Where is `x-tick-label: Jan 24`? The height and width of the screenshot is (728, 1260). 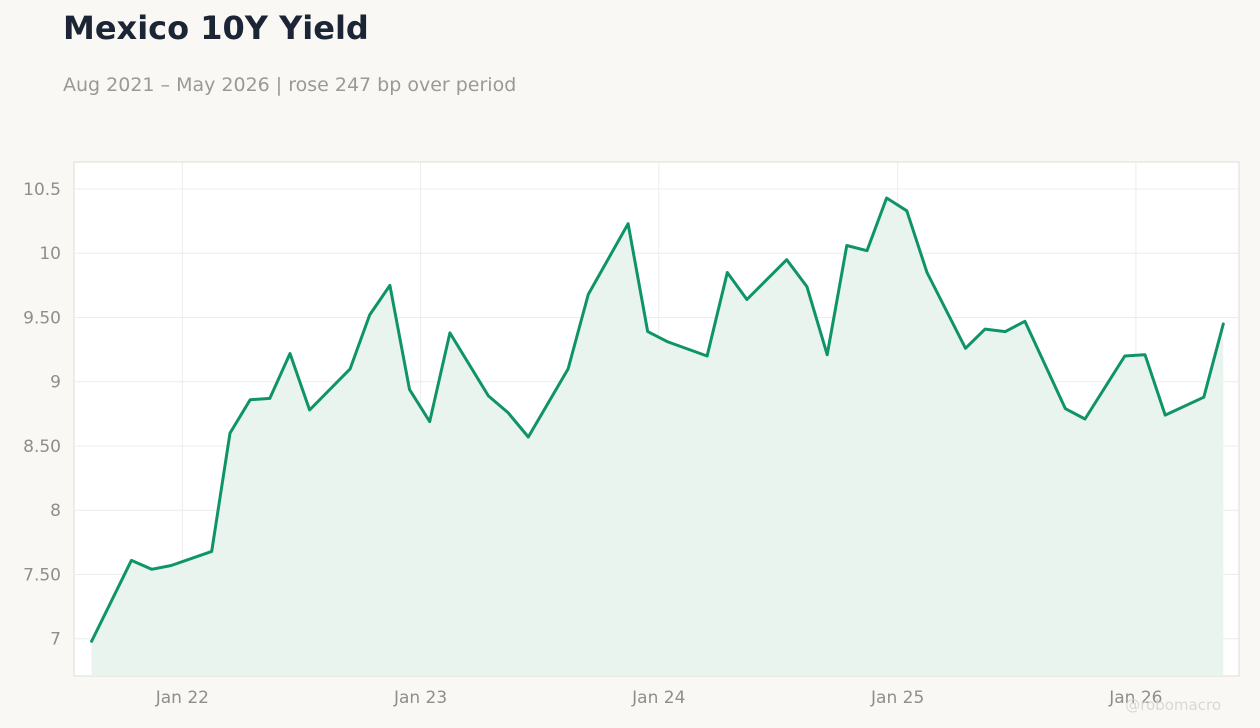 x-tick-label: Jan 24 is located at coordinates (658, 698).